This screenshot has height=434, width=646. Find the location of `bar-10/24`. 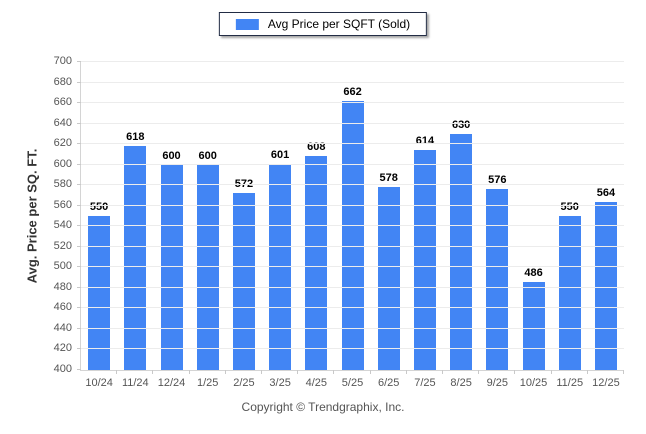

bar-10/24 is located at coordinates (99, 293).